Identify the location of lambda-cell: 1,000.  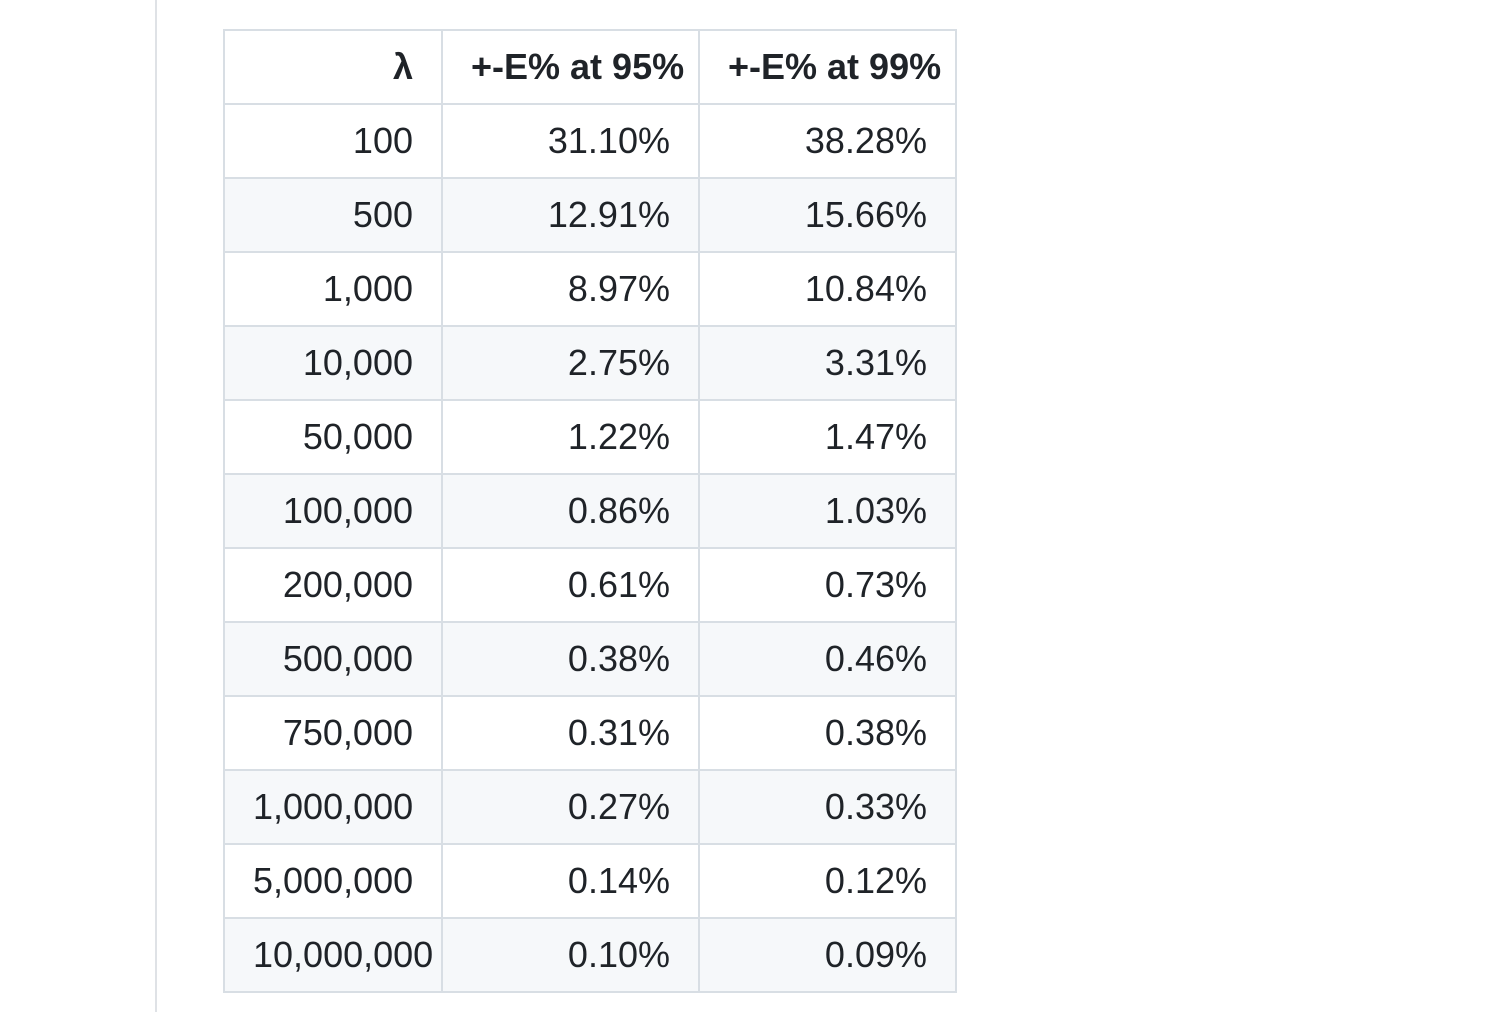
(333, 289).